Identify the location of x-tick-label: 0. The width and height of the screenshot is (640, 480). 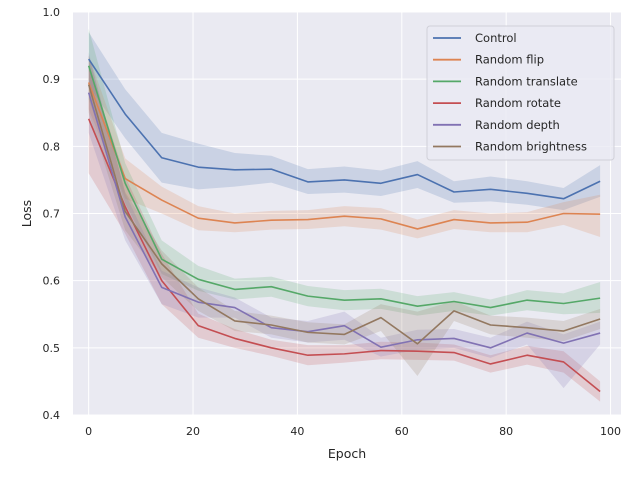
(88, 431).